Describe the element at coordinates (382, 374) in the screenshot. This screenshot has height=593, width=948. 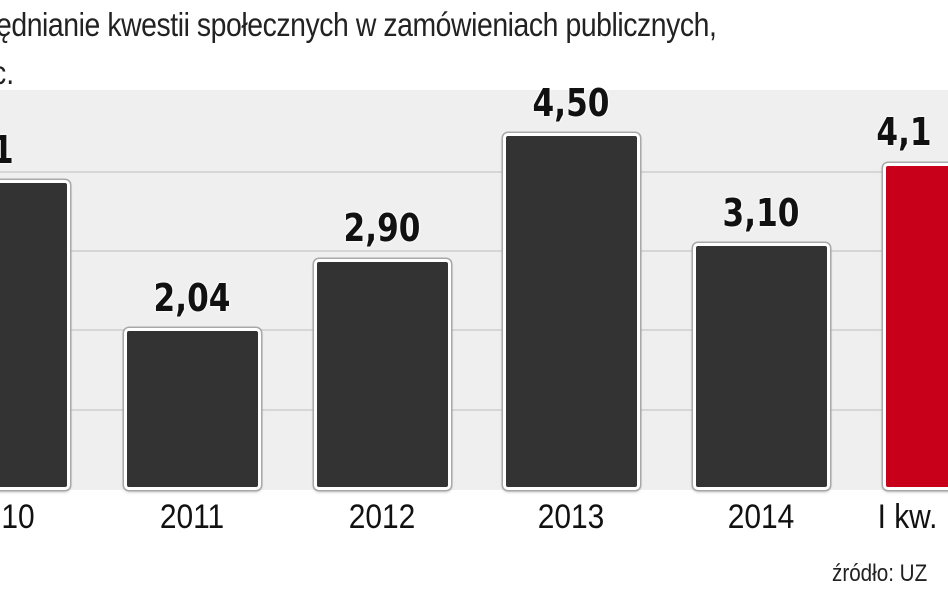
I see `bar-2012` at that location.